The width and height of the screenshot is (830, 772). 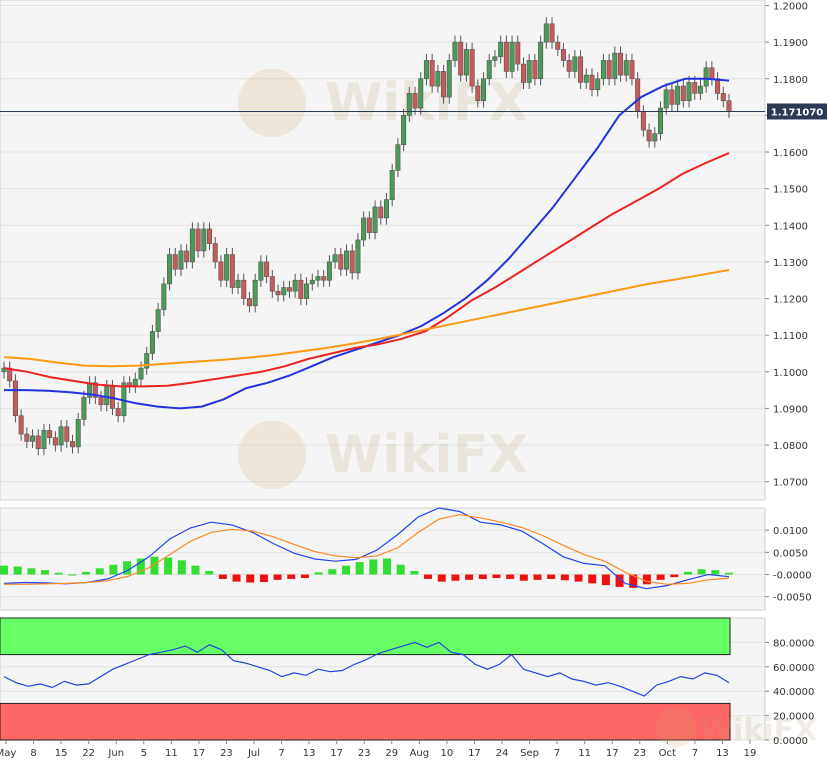 What do you see at coordinates (797, 112) in the screenshot?
I see `last-price-label: 1.171070` at bounding box center [797, 112].